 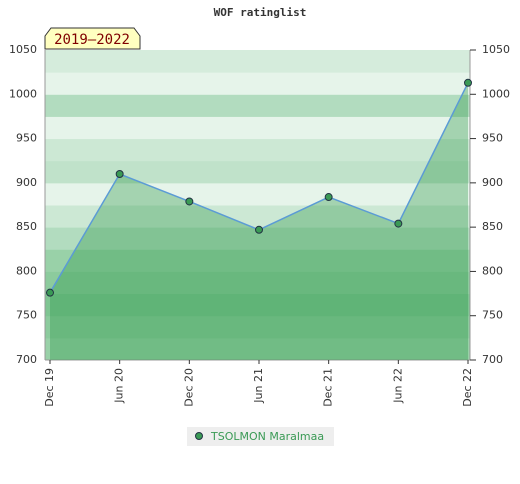 I want to click on annotation: 2019–2022, so click(x=92, y=40).